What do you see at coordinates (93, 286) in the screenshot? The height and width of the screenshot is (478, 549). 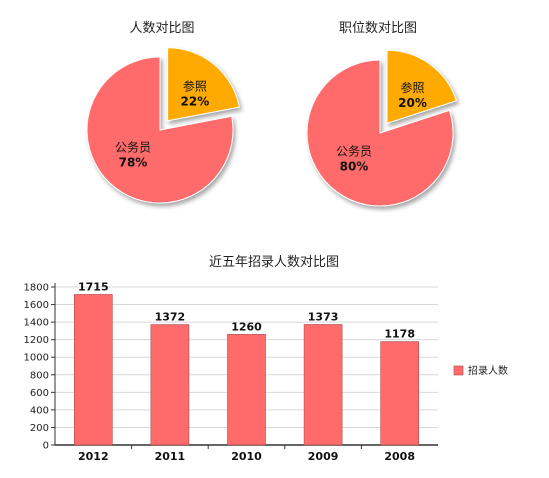 I see `bar-value-2012: 1715` at bounding box center [93, 286].